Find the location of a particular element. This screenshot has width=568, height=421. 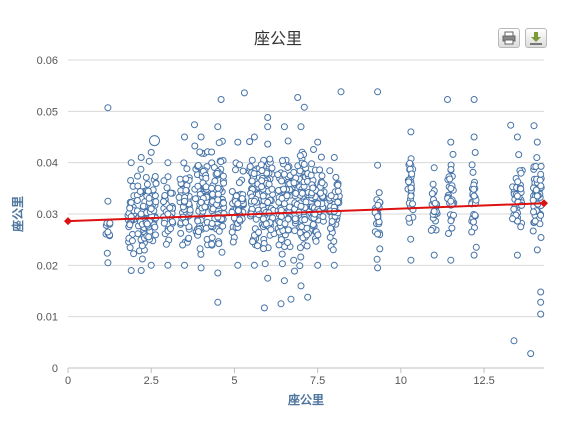

export-button is located at coordinates (536, 38).